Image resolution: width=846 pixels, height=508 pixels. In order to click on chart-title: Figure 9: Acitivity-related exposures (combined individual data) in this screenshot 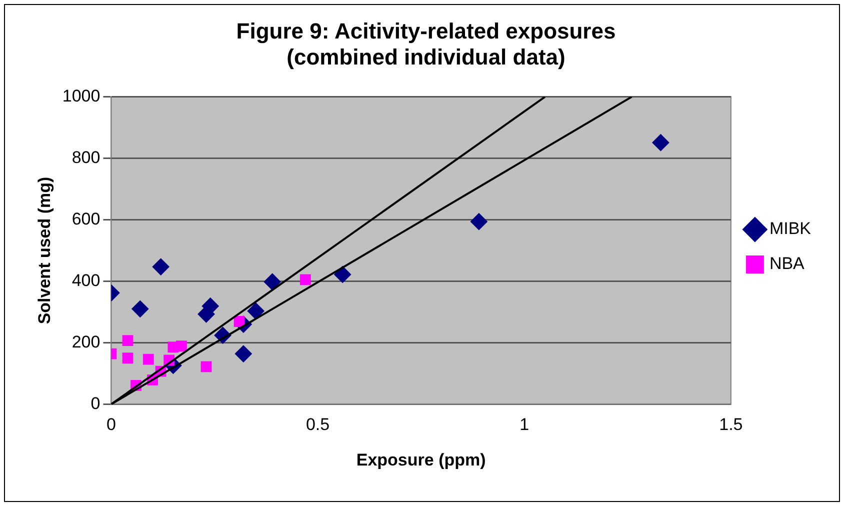, I will do `click(426, 44)`.